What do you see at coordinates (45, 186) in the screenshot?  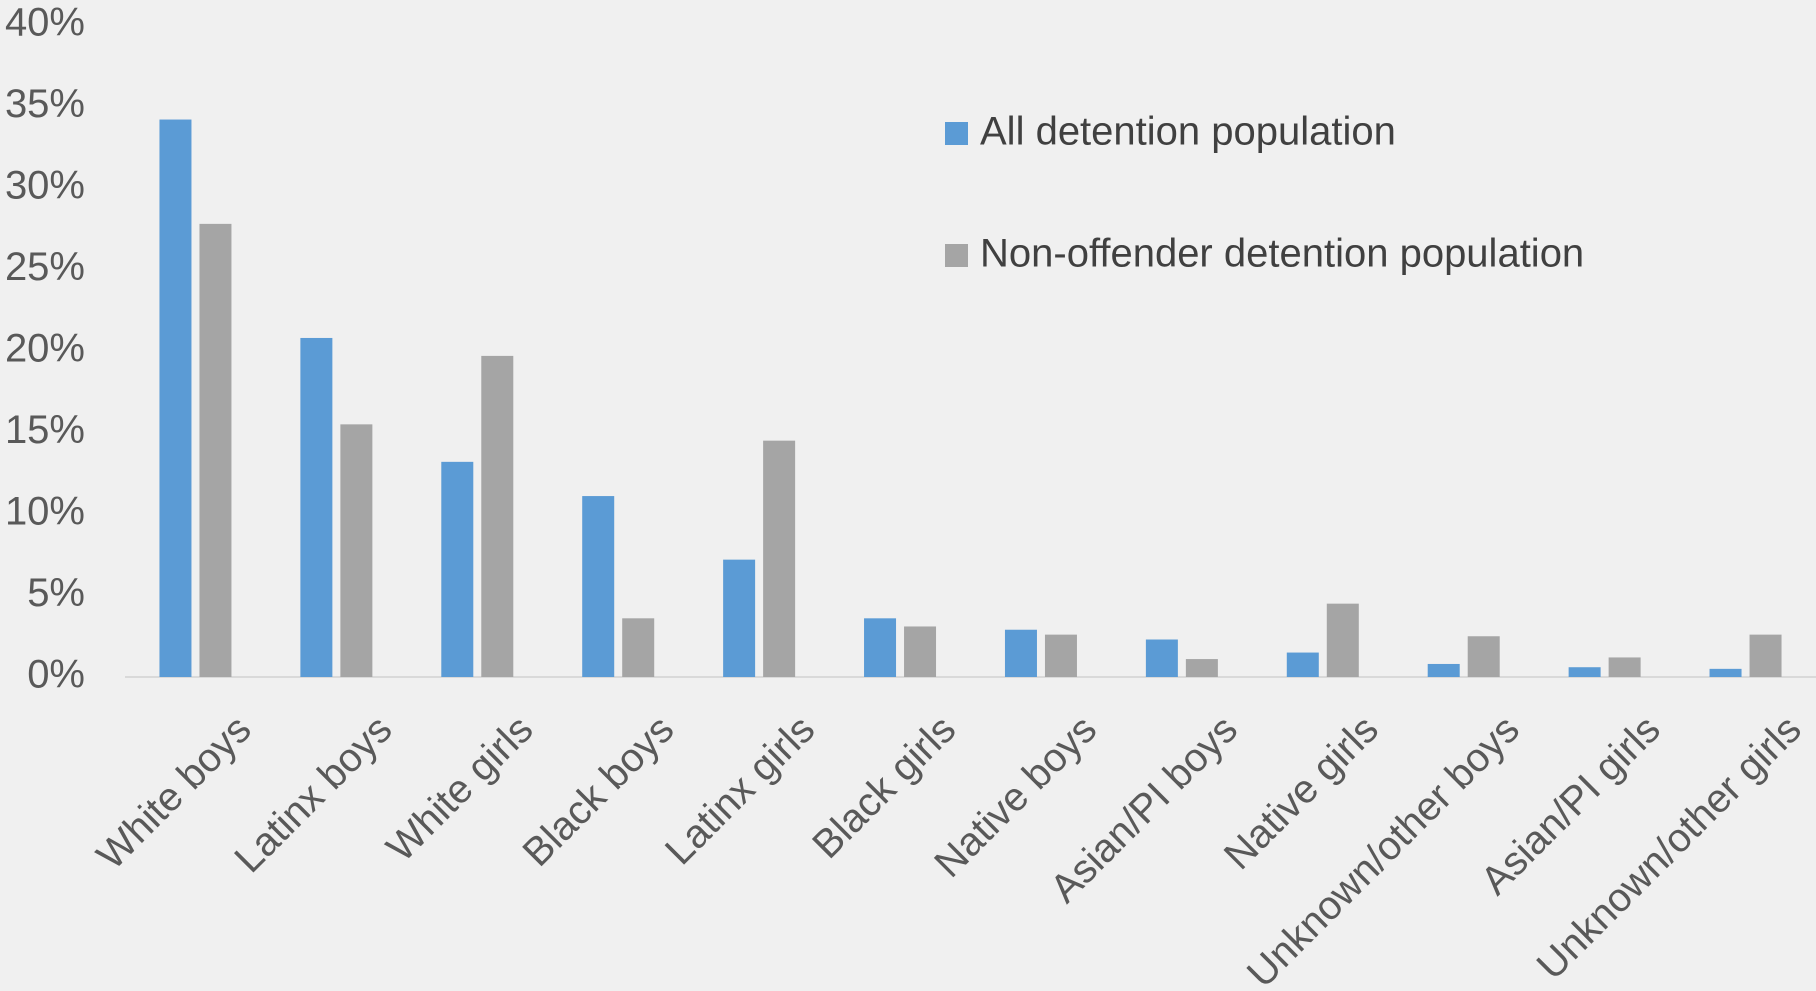 I see `y-tick-label: 30%` at bounding box center [45, 186].